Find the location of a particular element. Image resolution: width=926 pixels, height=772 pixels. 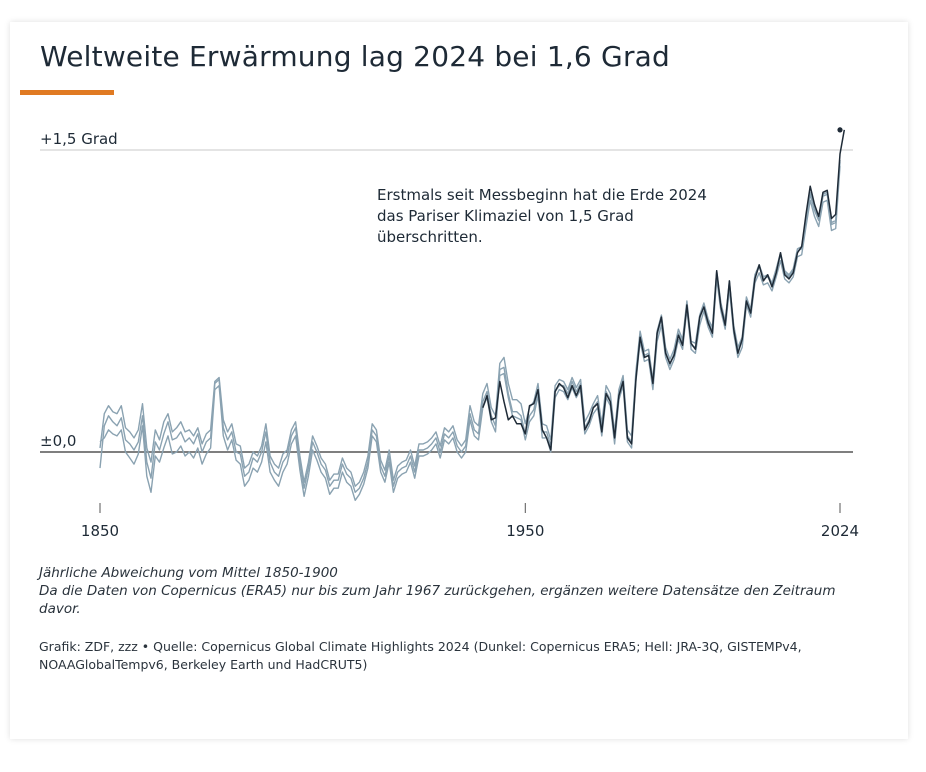

annotation-line-2: das Pariser Klimaziel von 1,5 Grad is located at coordinates (505, 216).